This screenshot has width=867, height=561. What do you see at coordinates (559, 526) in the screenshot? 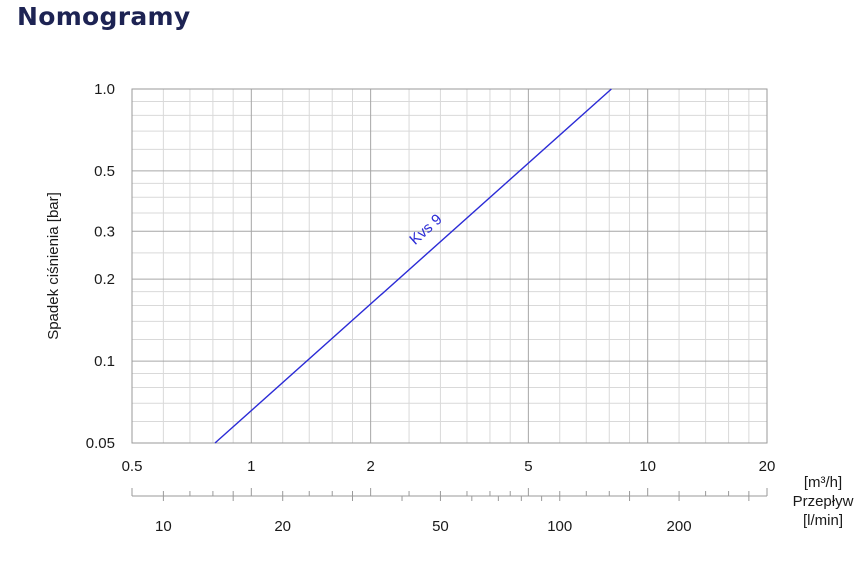
I see `x2-tick-label: 100` at bounding box center [559, 526].